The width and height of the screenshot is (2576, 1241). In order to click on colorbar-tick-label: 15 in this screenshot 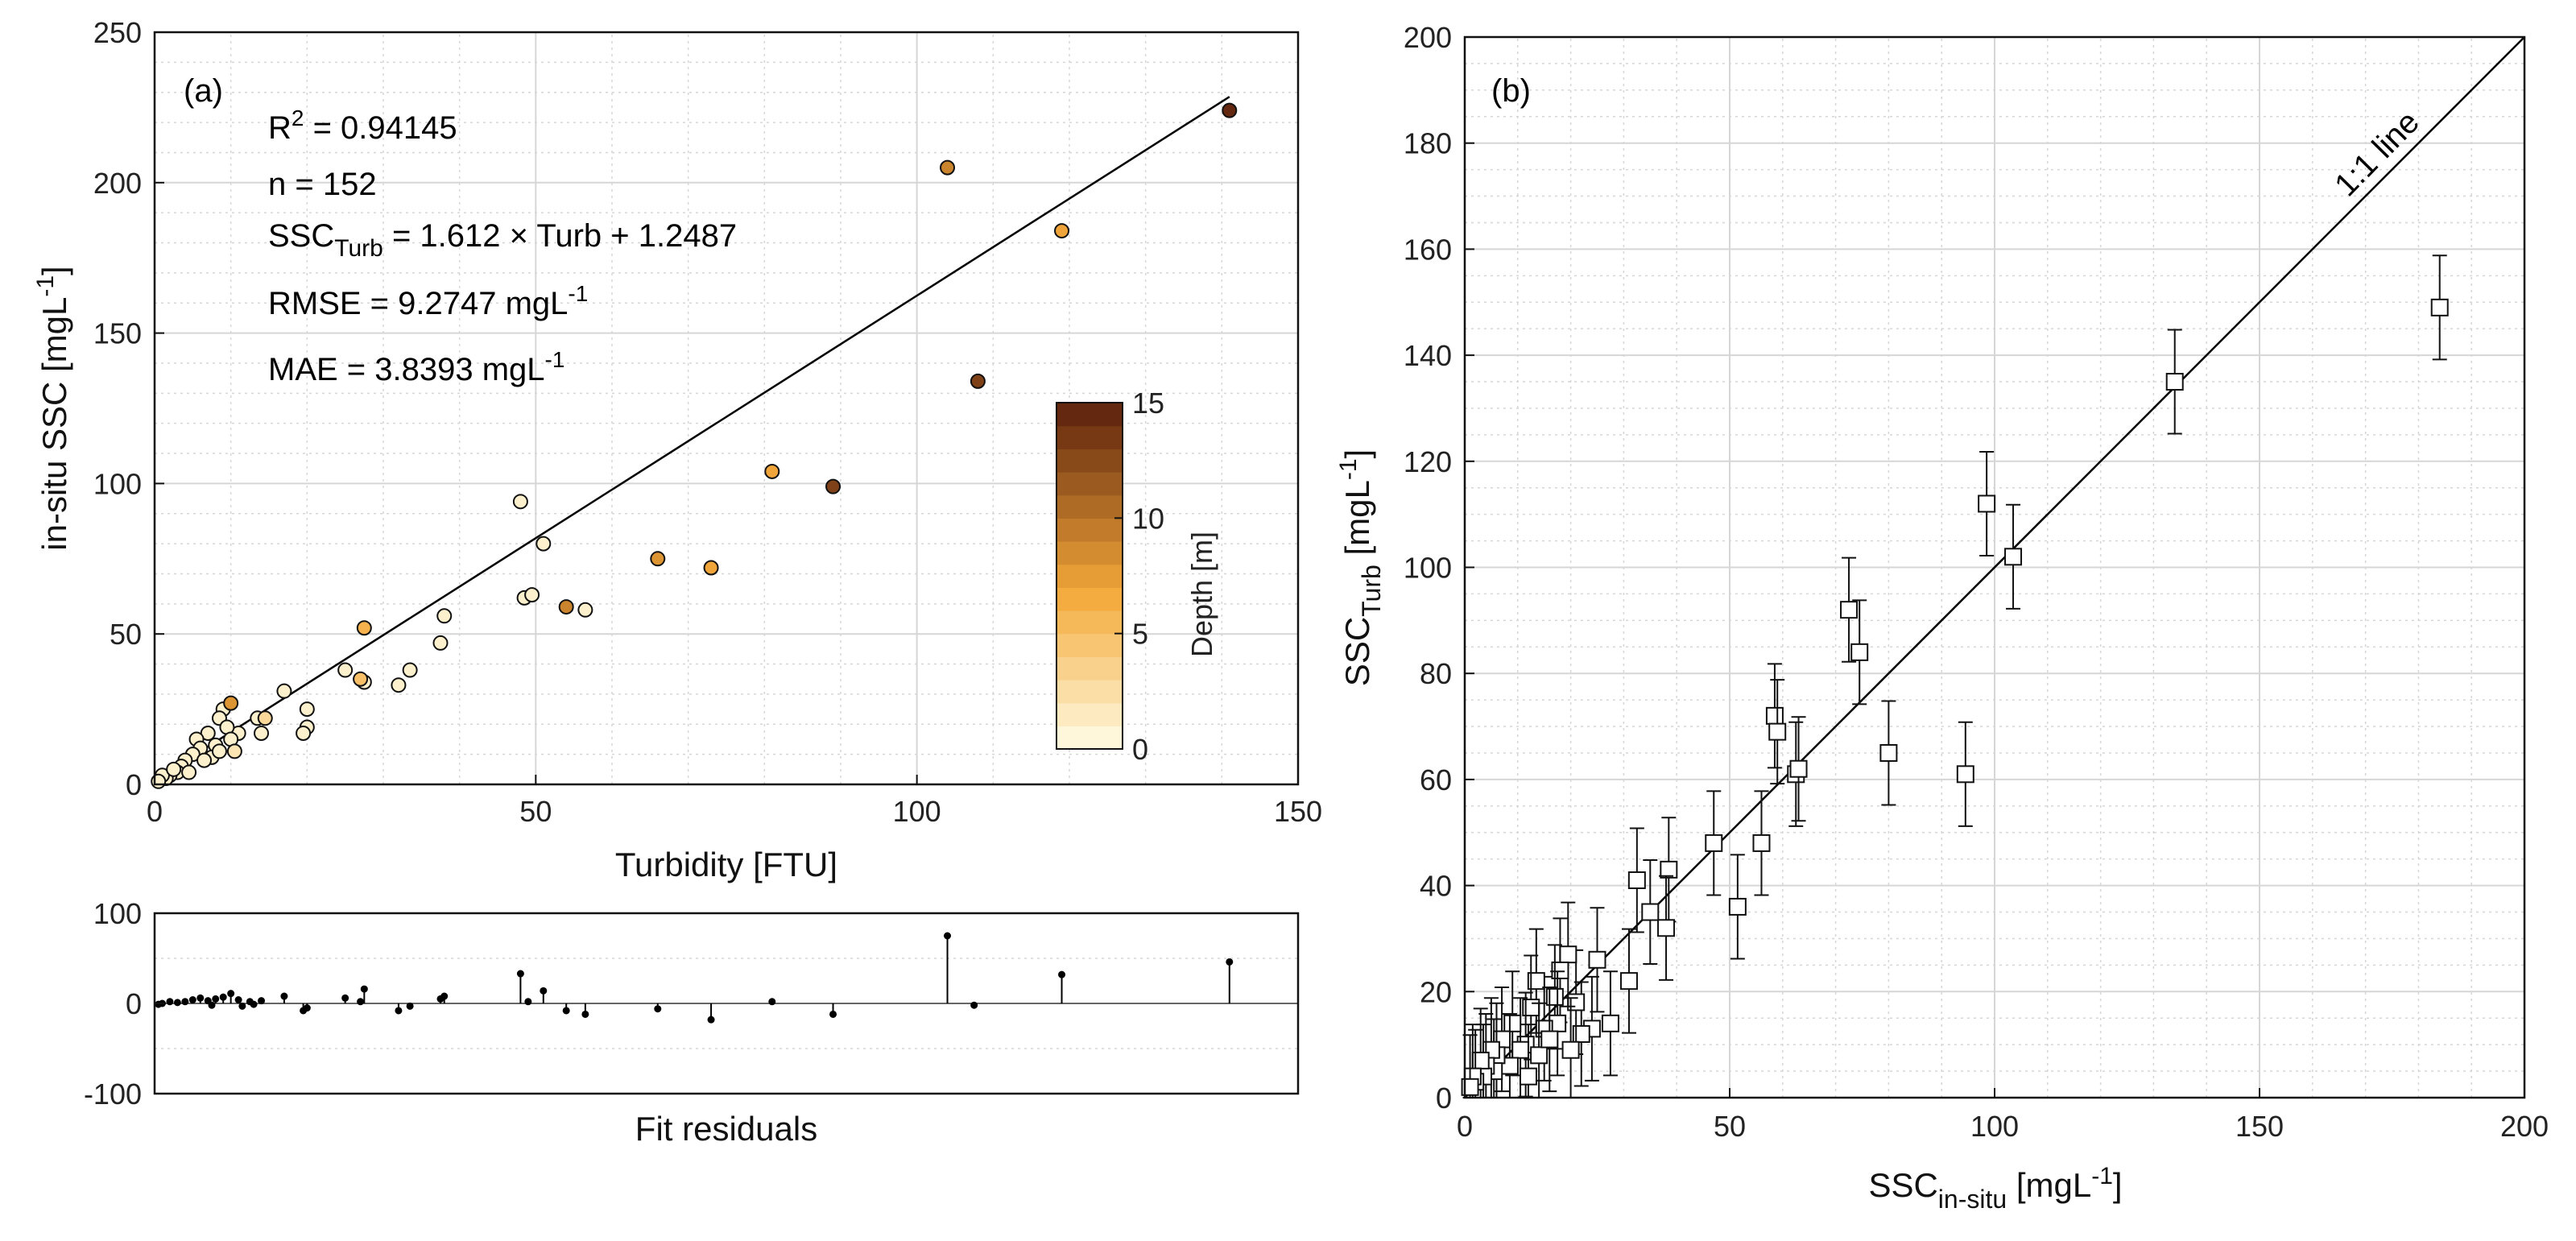, I will do `click(1148, 404)`.